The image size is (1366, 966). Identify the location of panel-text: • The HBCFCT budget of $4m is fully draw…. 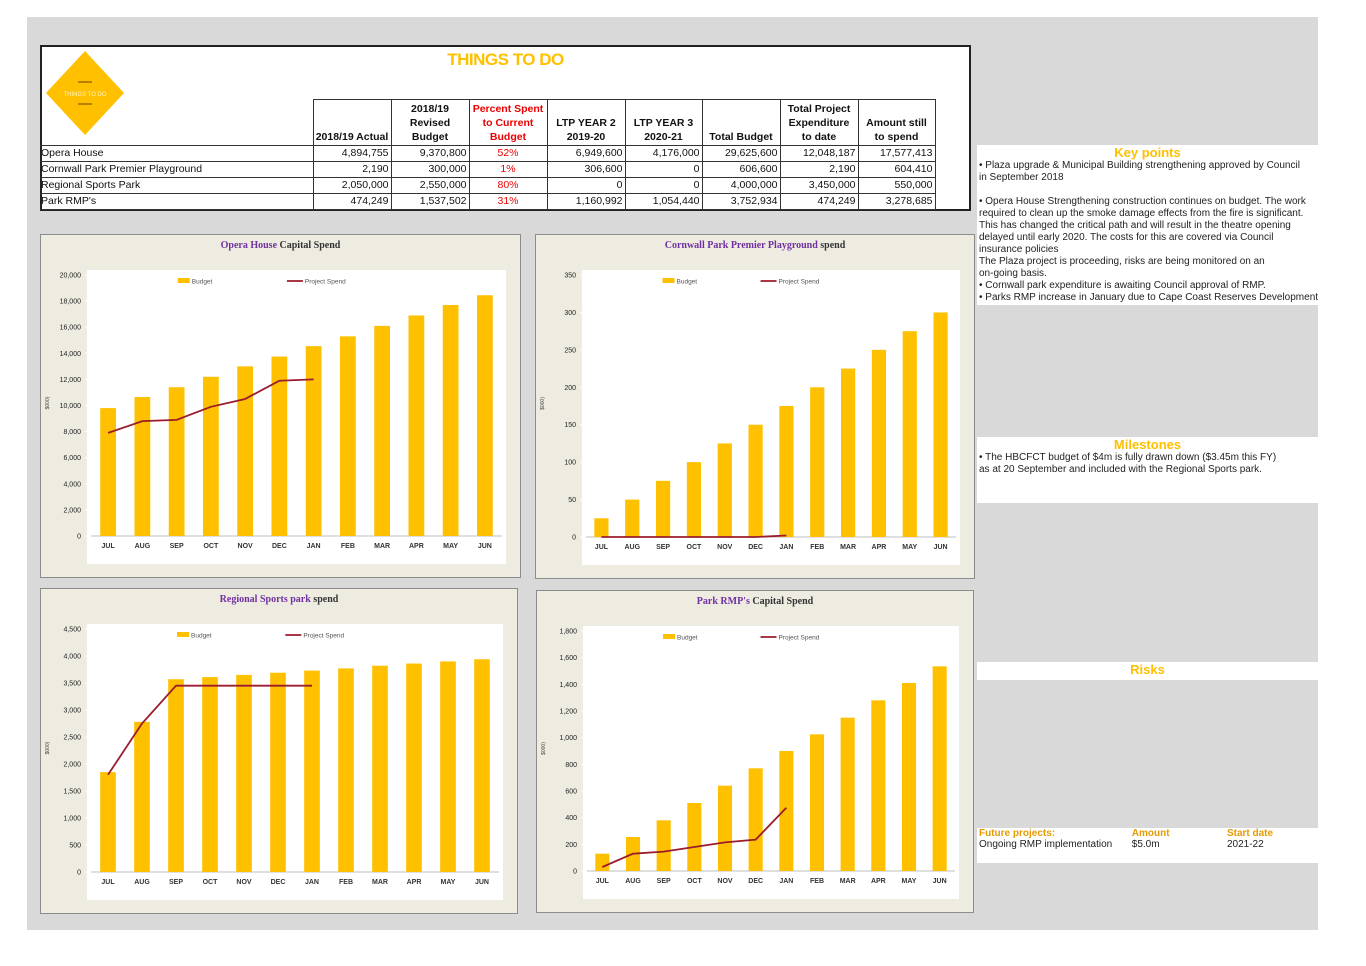
(1147, 464).